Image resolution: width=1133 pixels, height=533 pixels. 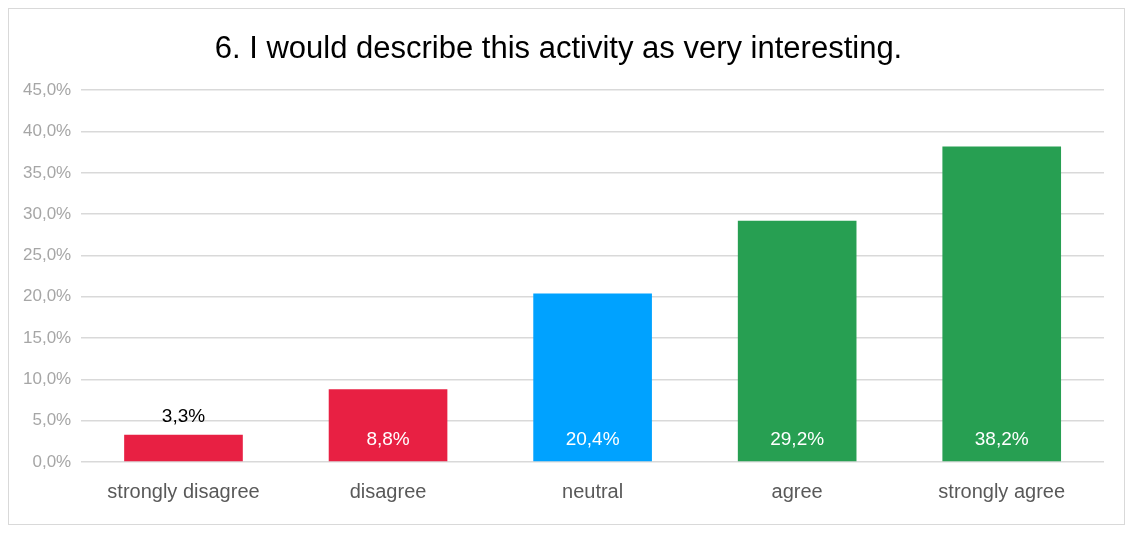 What do you see at coordinates (592, 438) in the screenshot?
I see `data-label: 20,4%` at bounding box center [592, 438].